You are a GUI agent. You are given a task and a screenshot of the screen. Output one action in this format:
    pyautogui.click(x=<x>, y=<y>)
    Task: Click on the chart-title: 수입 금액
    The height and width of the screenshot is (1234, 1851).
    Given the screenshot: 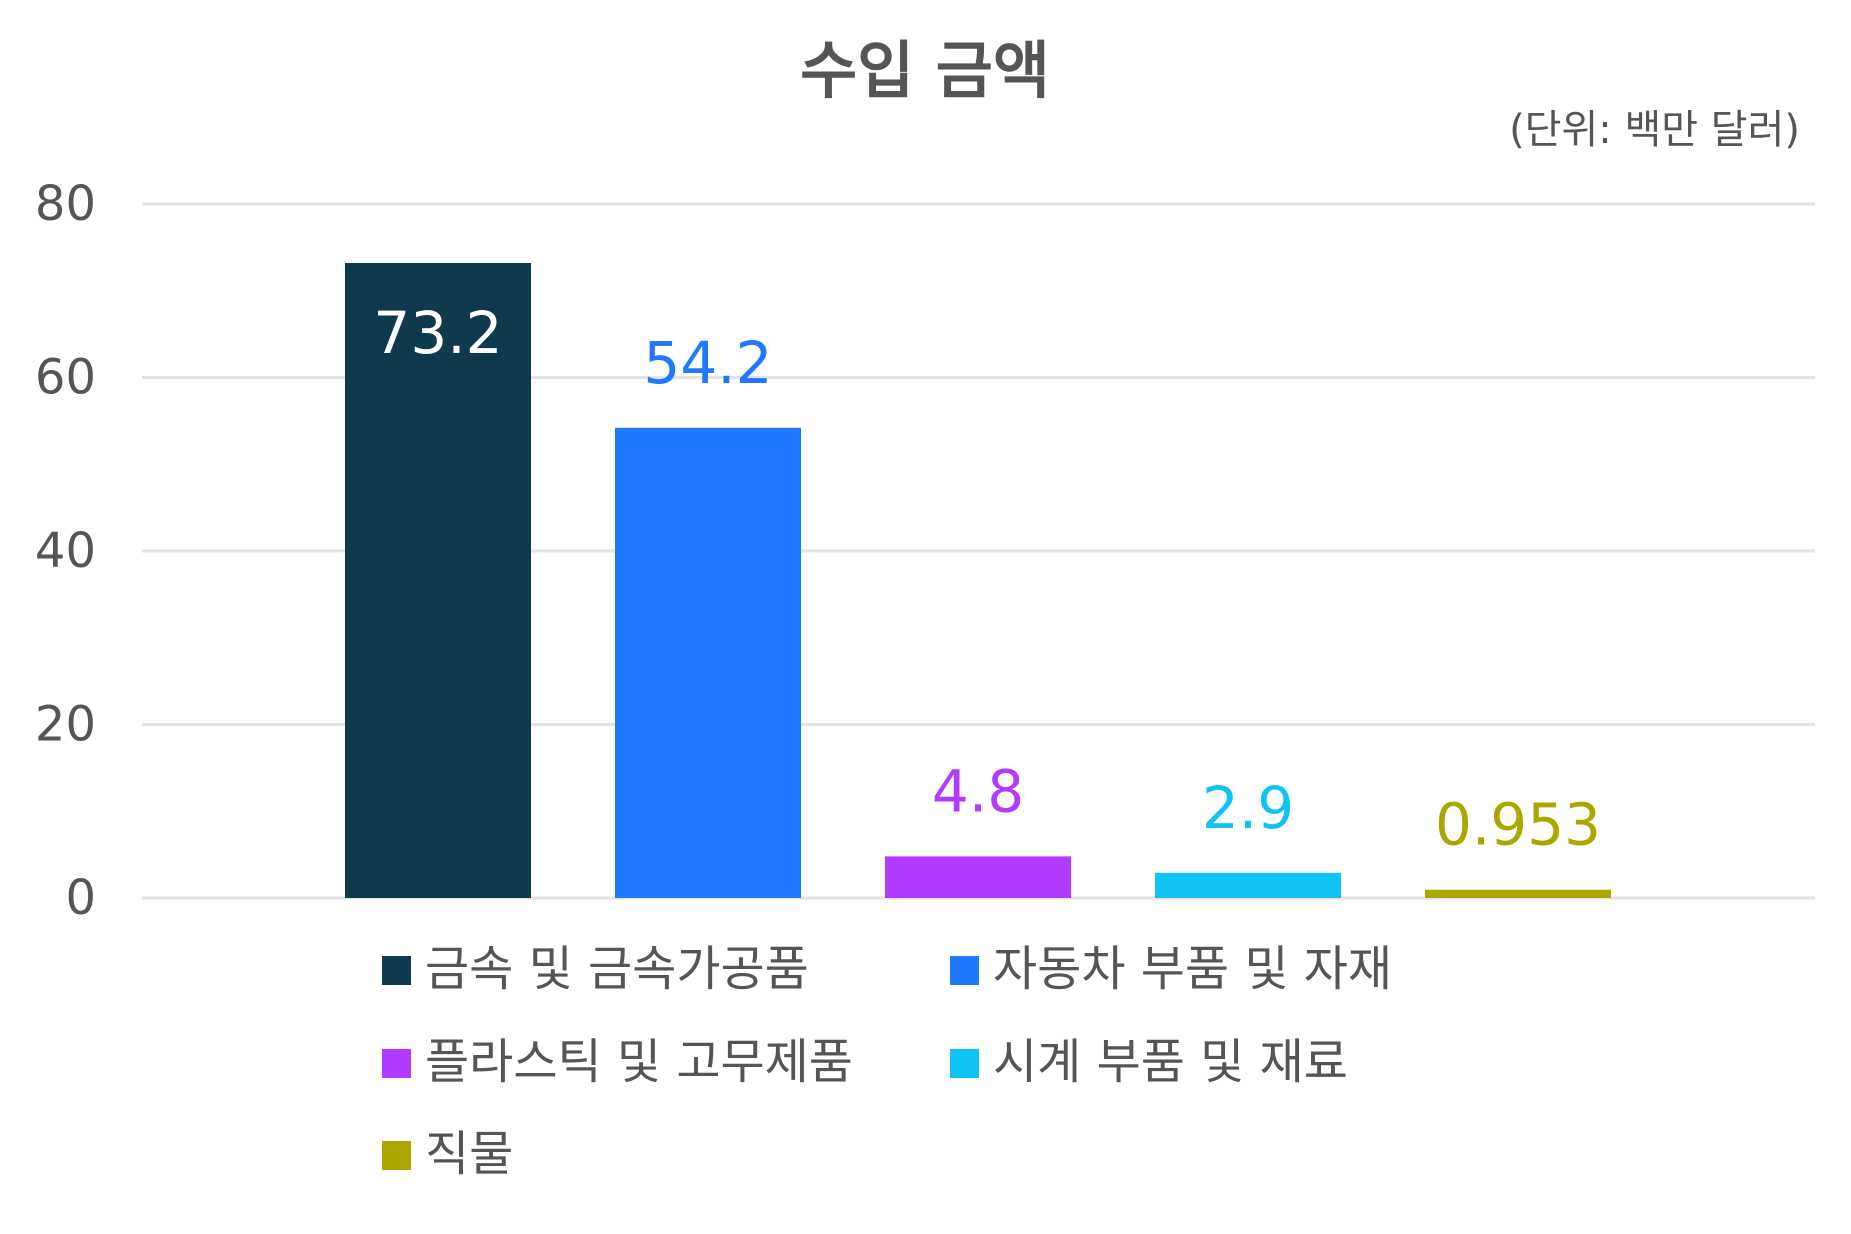 What is the action you would take?
    pyautogui.click(x=925, y=70)
    